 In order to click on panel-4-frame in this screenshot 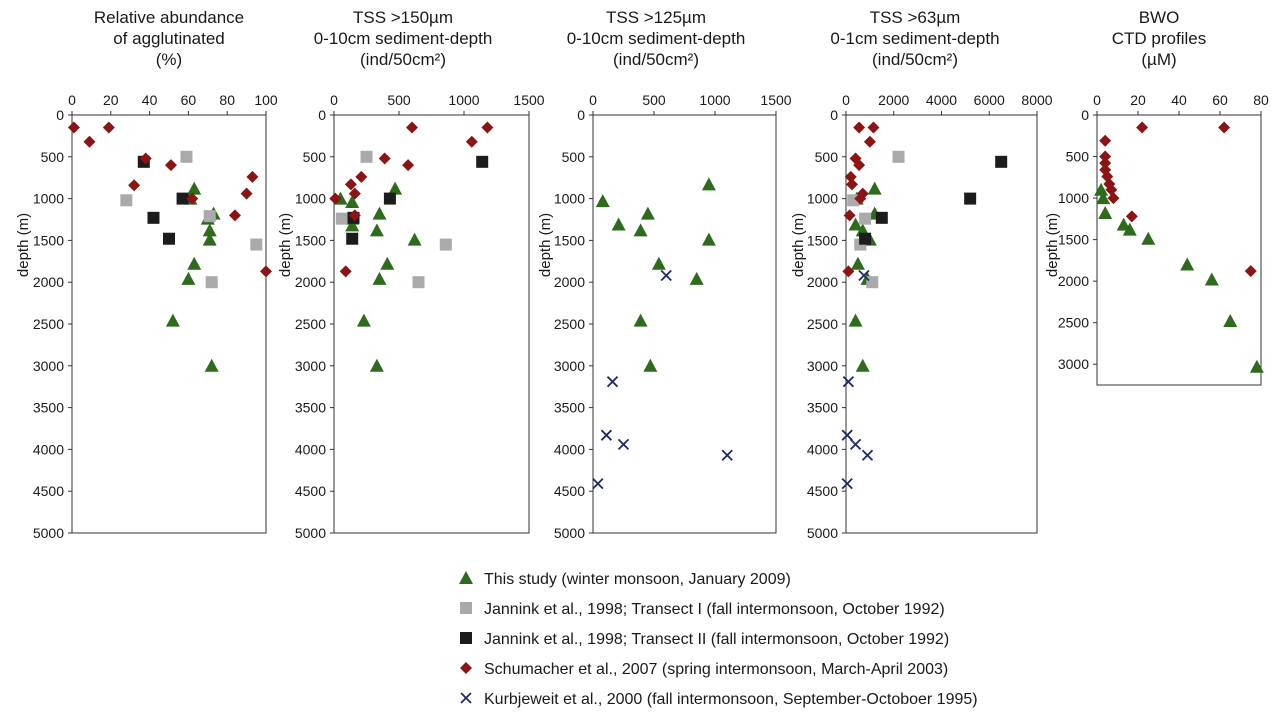, I will do `click(941, 324)`.